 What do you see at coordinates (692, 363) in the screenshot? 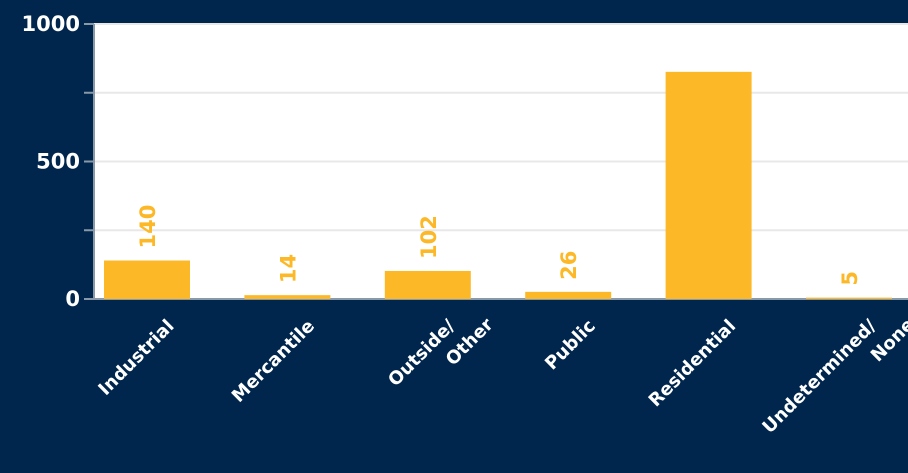
I see `x-tick-label: Residential` at bounding box center [692, 363].